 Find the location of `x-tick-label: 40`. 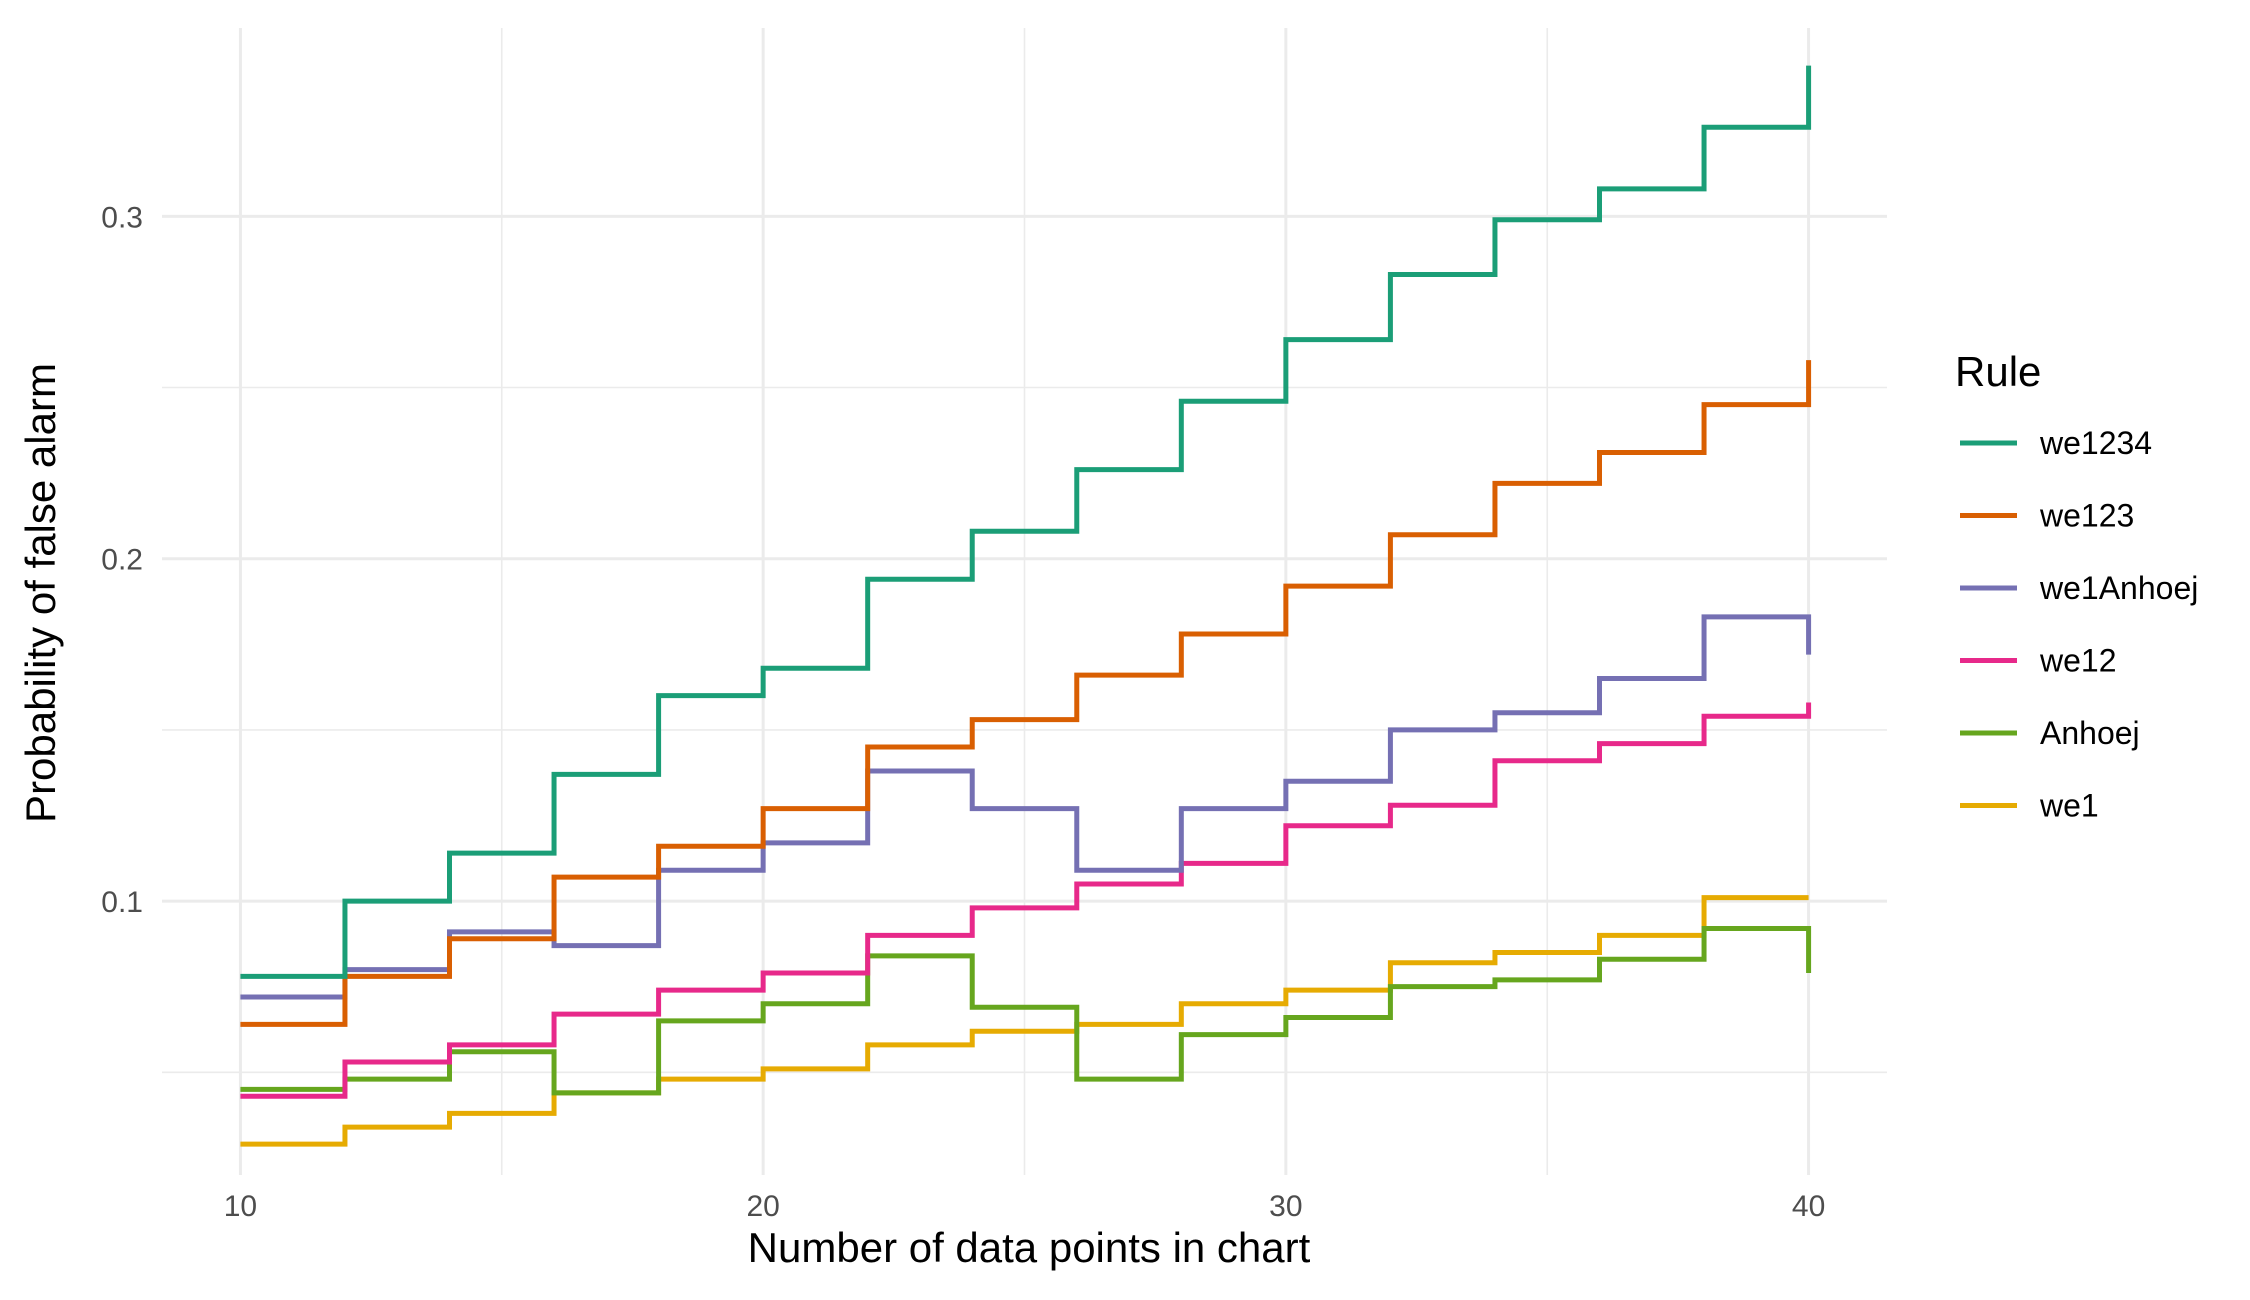

x-tick-label: 40 is located at coordinates (1808, 1206).